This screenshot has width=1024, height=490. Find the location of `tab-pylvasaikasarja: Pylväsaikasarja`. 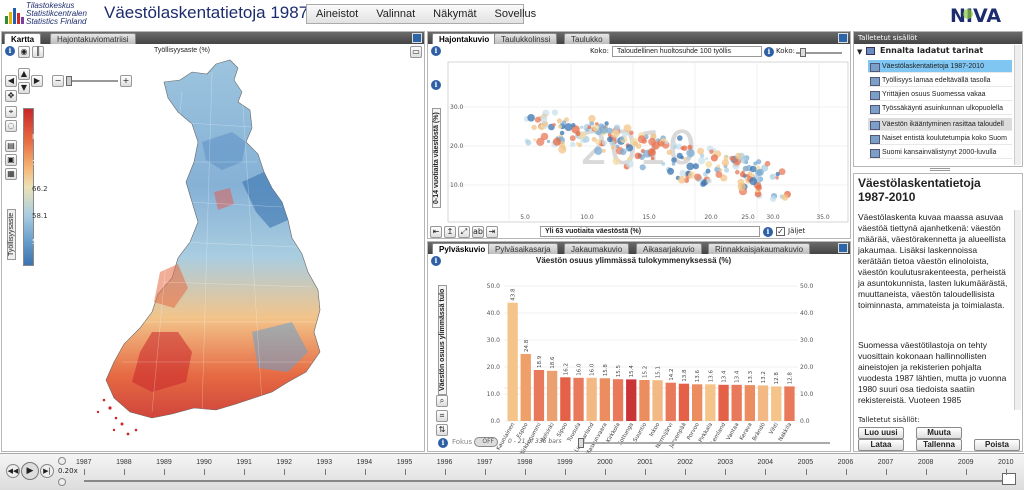

tab-pylvasaikasarja: Pylväsaikasarja is located at coordinates (523, 248).